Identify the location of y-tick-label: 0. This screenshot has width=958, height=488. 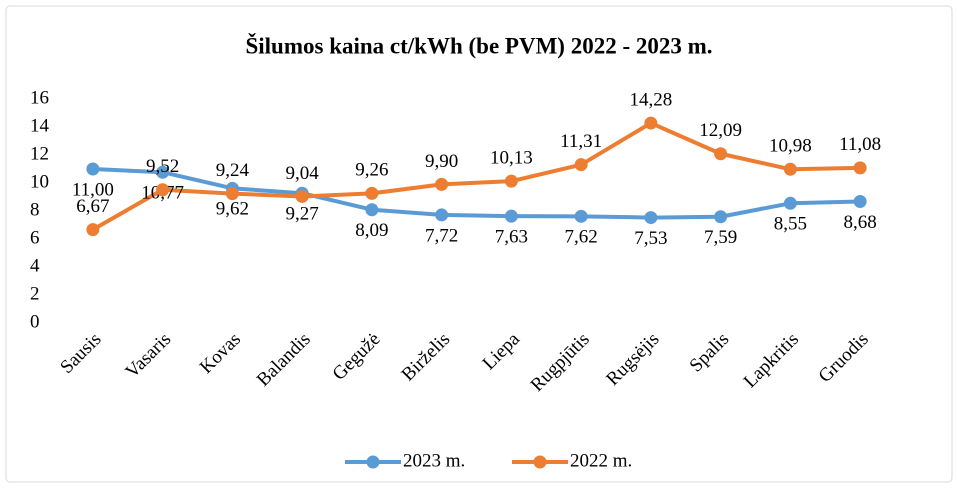
(35, 321).